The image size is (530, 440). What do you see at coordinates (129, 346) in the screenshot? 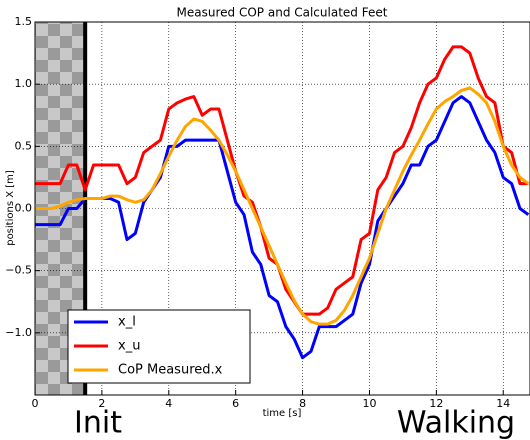
I see `legend-label: x_u` at bounding box center [129, 346].